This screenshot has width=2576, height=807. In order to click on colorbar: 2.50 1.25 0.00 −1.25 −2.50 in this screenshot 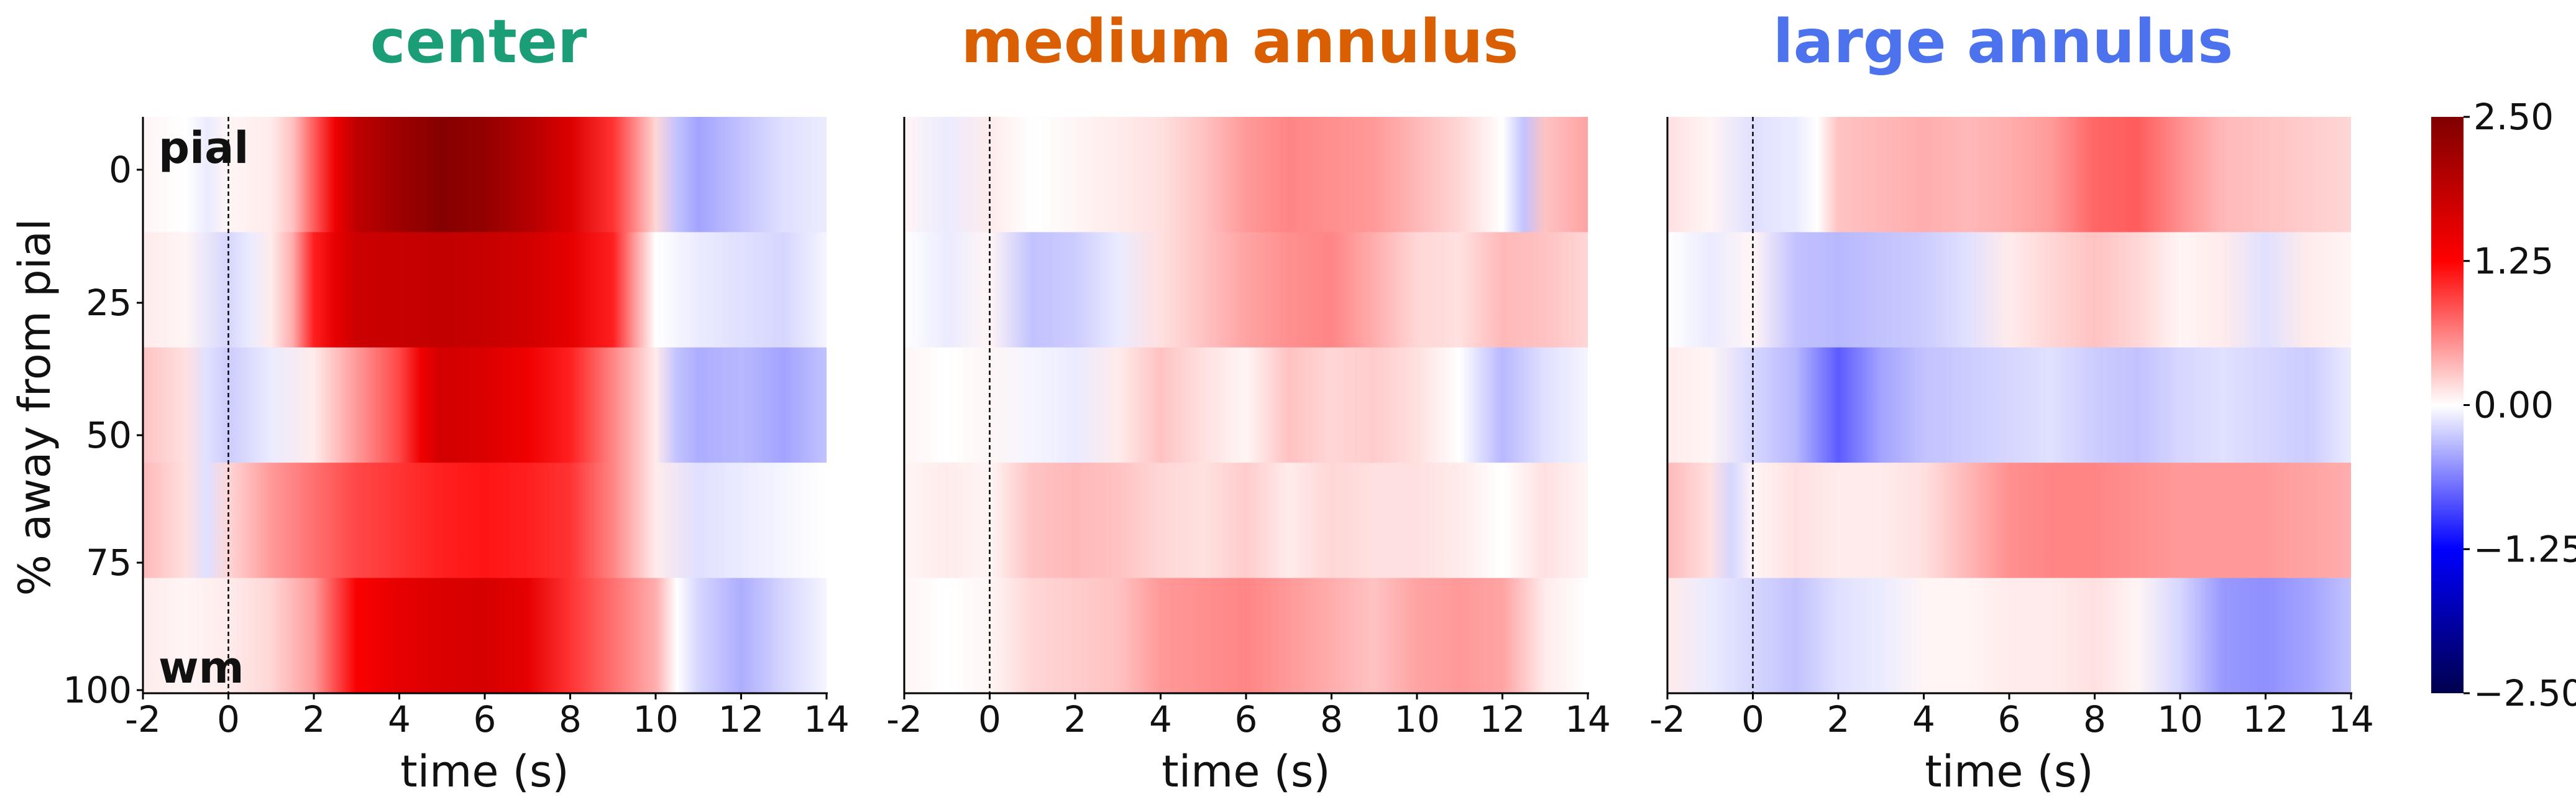, I will do `click(2503, 405)`.